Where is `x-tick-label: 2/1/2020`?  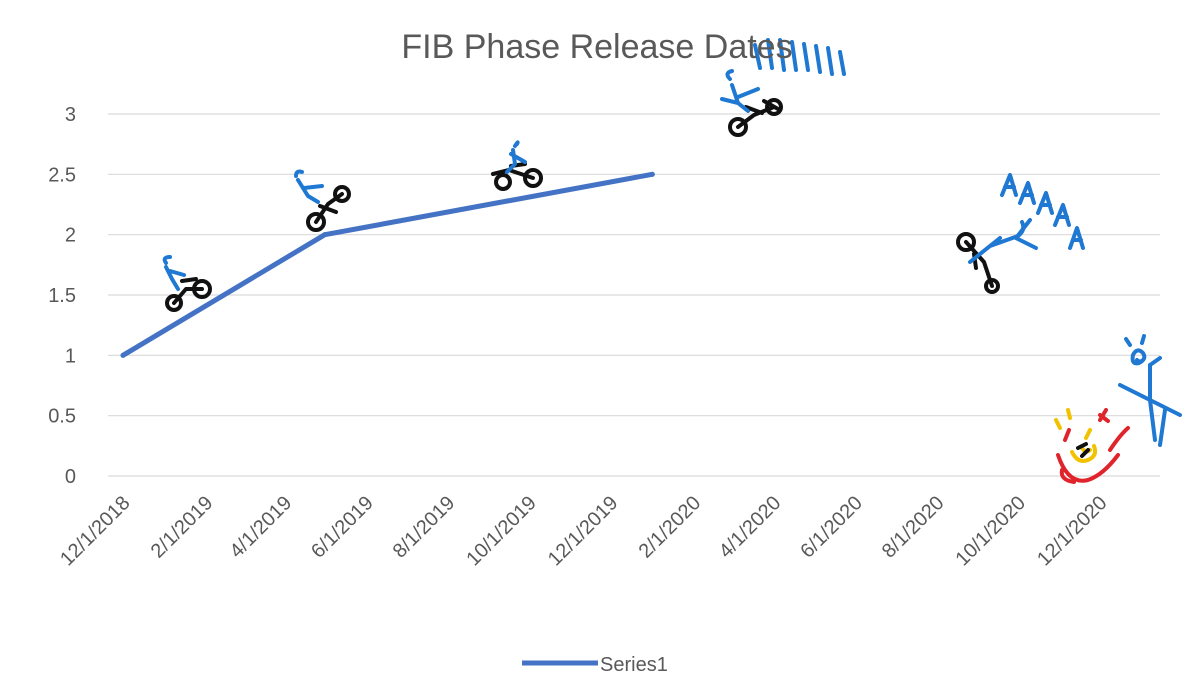 x-tick-label: 2/1/2020 is located at coordinates (670, 527).